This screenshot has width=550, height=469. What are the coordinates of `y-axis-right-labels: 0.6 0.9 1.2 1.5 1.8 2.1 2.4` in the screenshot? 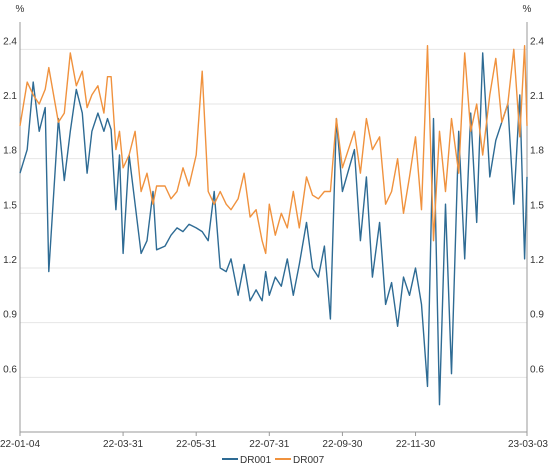 It's located at (537, 205).